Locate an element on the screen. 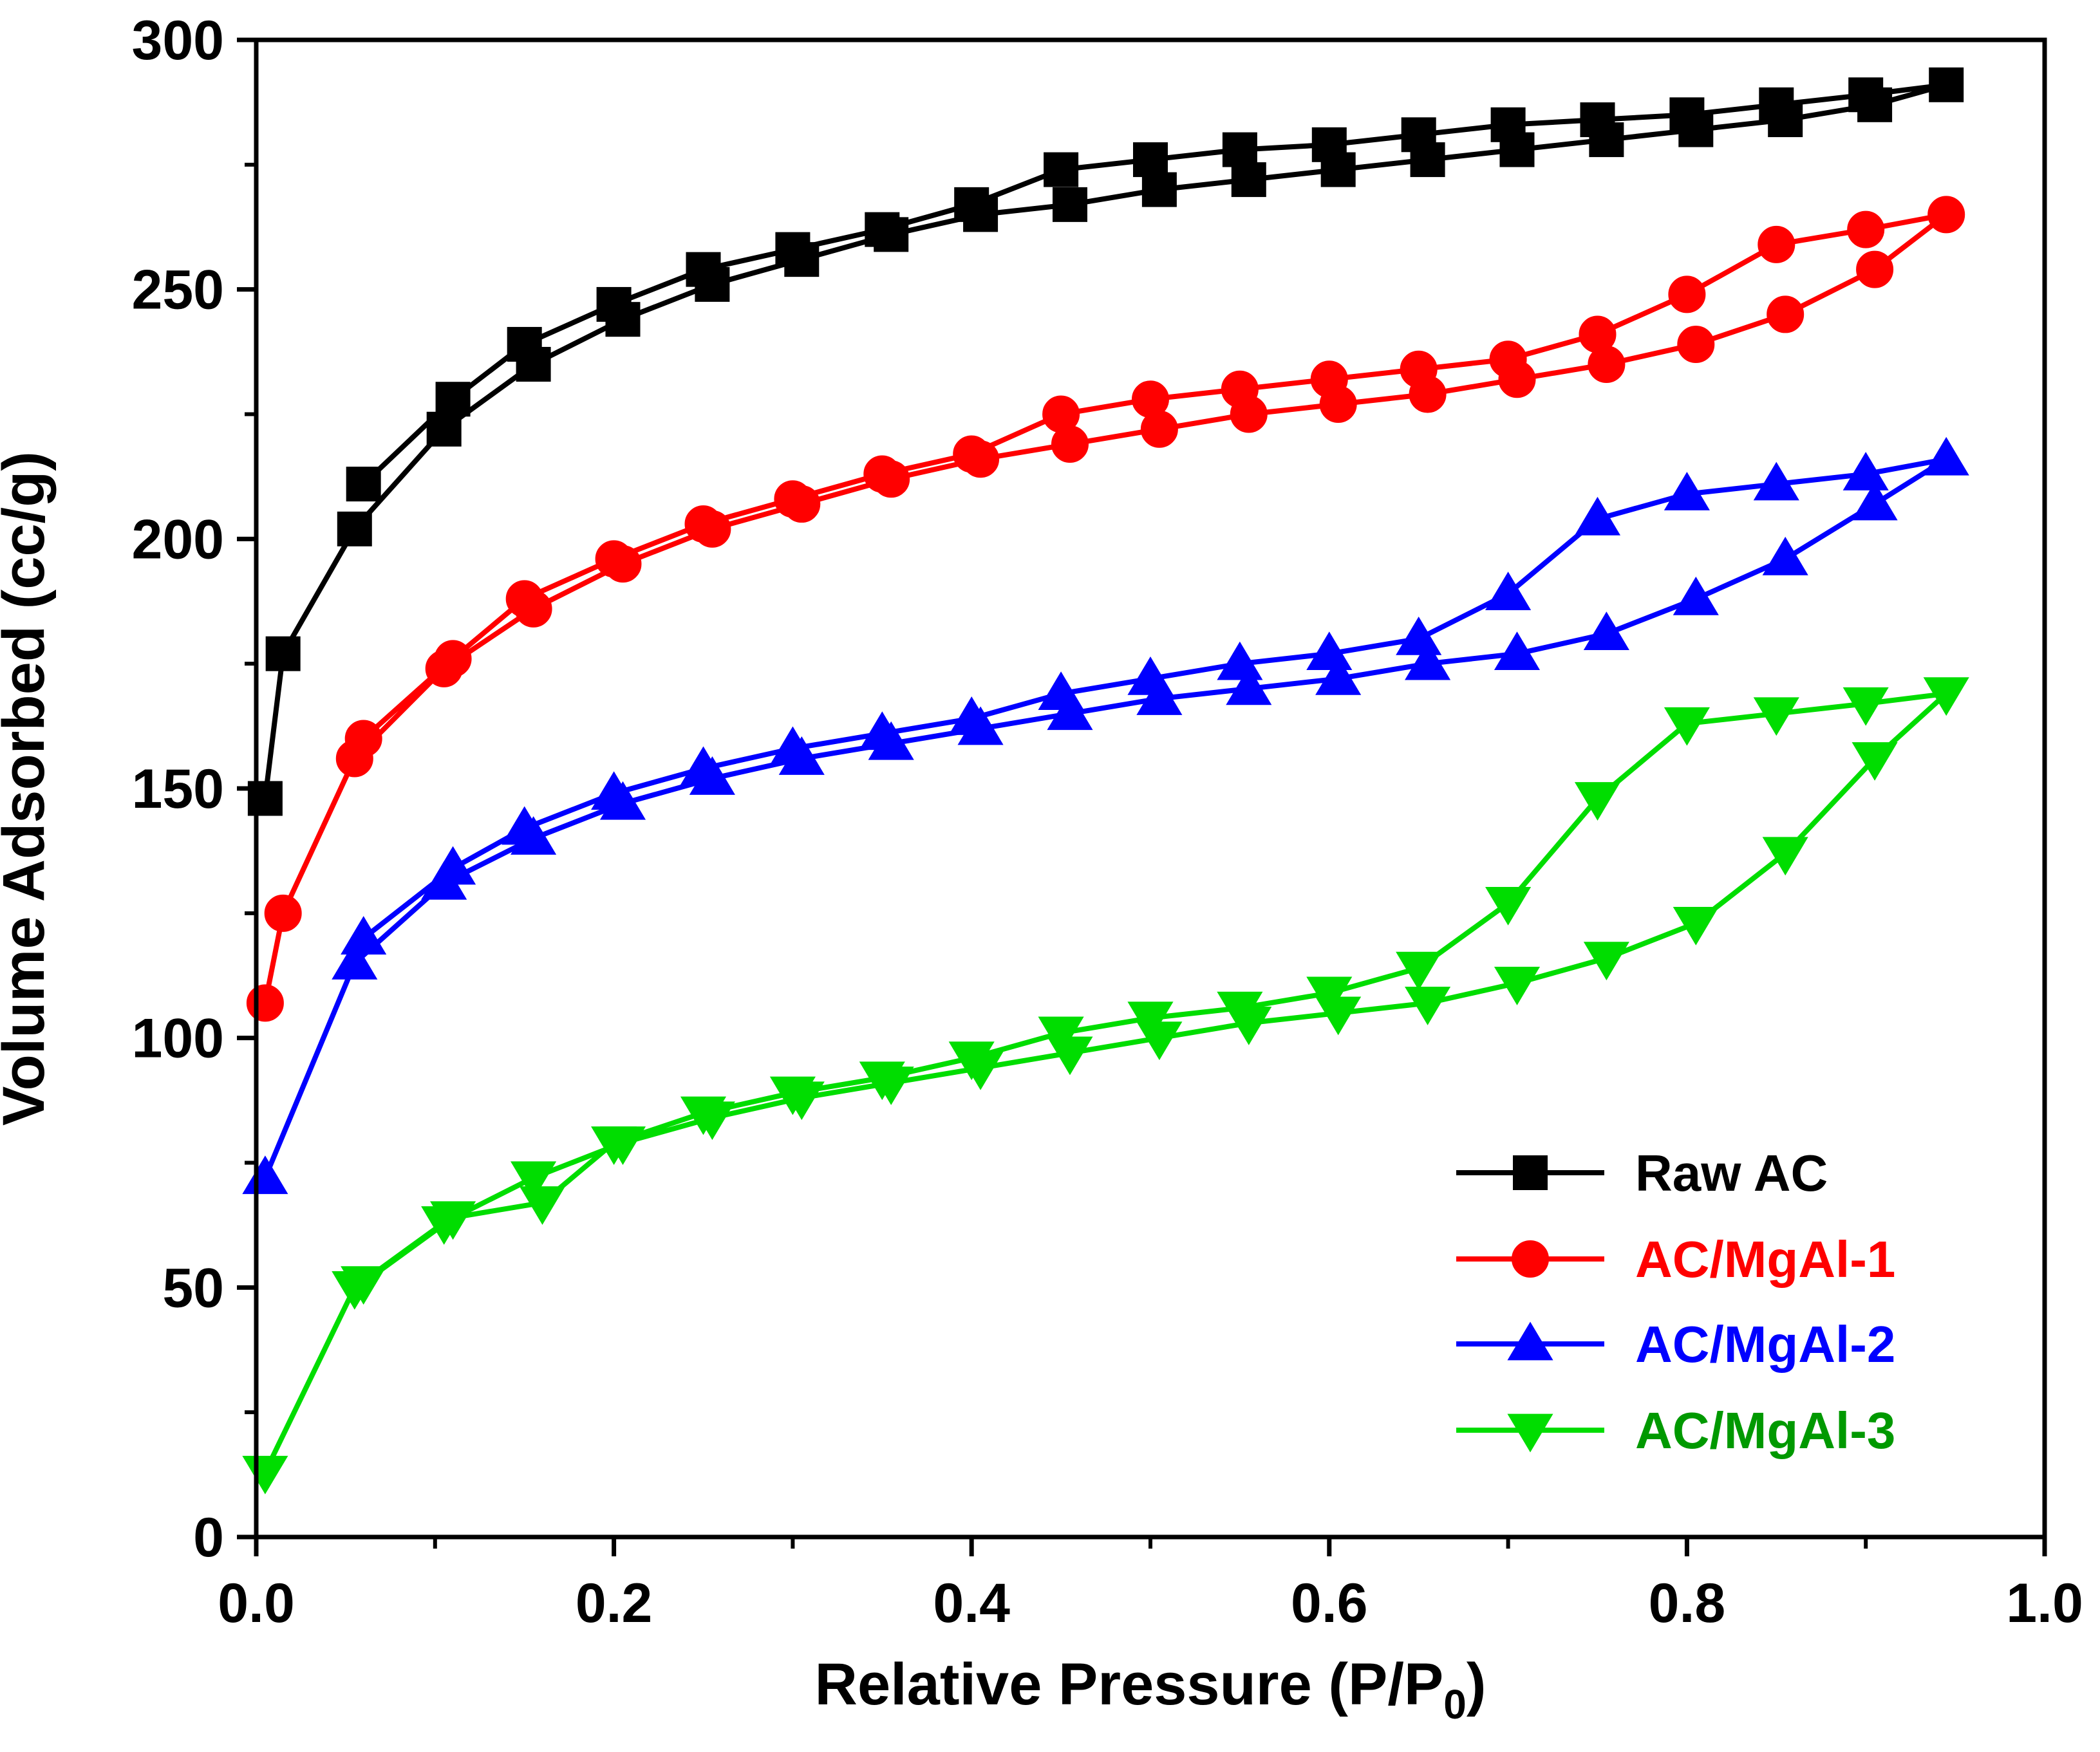 This screenshot has width=2100, height=1752. x-axis-title: Relative Pressure (P/P0) is located at coordinates (1150, 1690).